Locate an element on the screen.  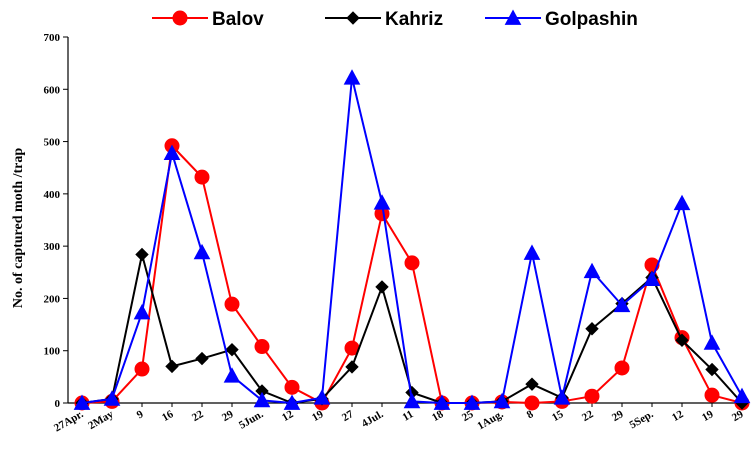
legend-item-golpashin: Golpashin is located at coordinates (561, 19).